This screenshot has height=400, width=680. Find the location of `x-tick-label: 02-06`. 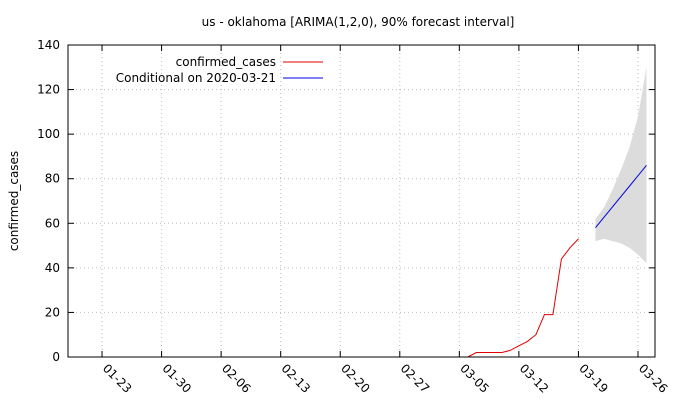

x-tick-label: 02-06 is located at coordinates (236, 378).